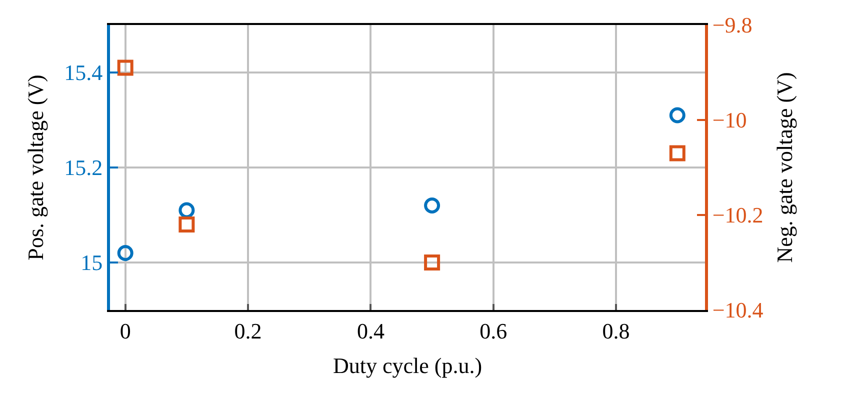 This screenshot has height=400, width=865. Describe the element at coordinates (738, 310) in the screenshot. I see `y2-tick-label: −10.4` at that location.